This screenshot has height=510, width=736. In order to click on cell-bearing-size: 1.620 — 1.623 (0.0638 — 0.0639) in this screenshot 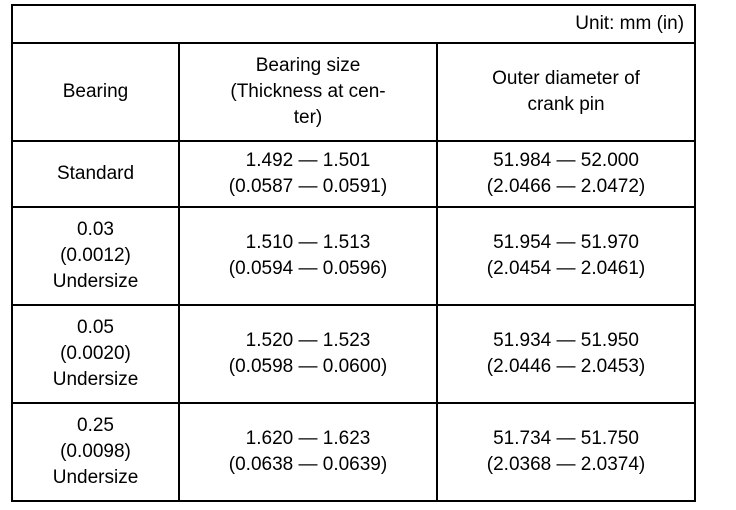, I will do `click(308, 452)`.